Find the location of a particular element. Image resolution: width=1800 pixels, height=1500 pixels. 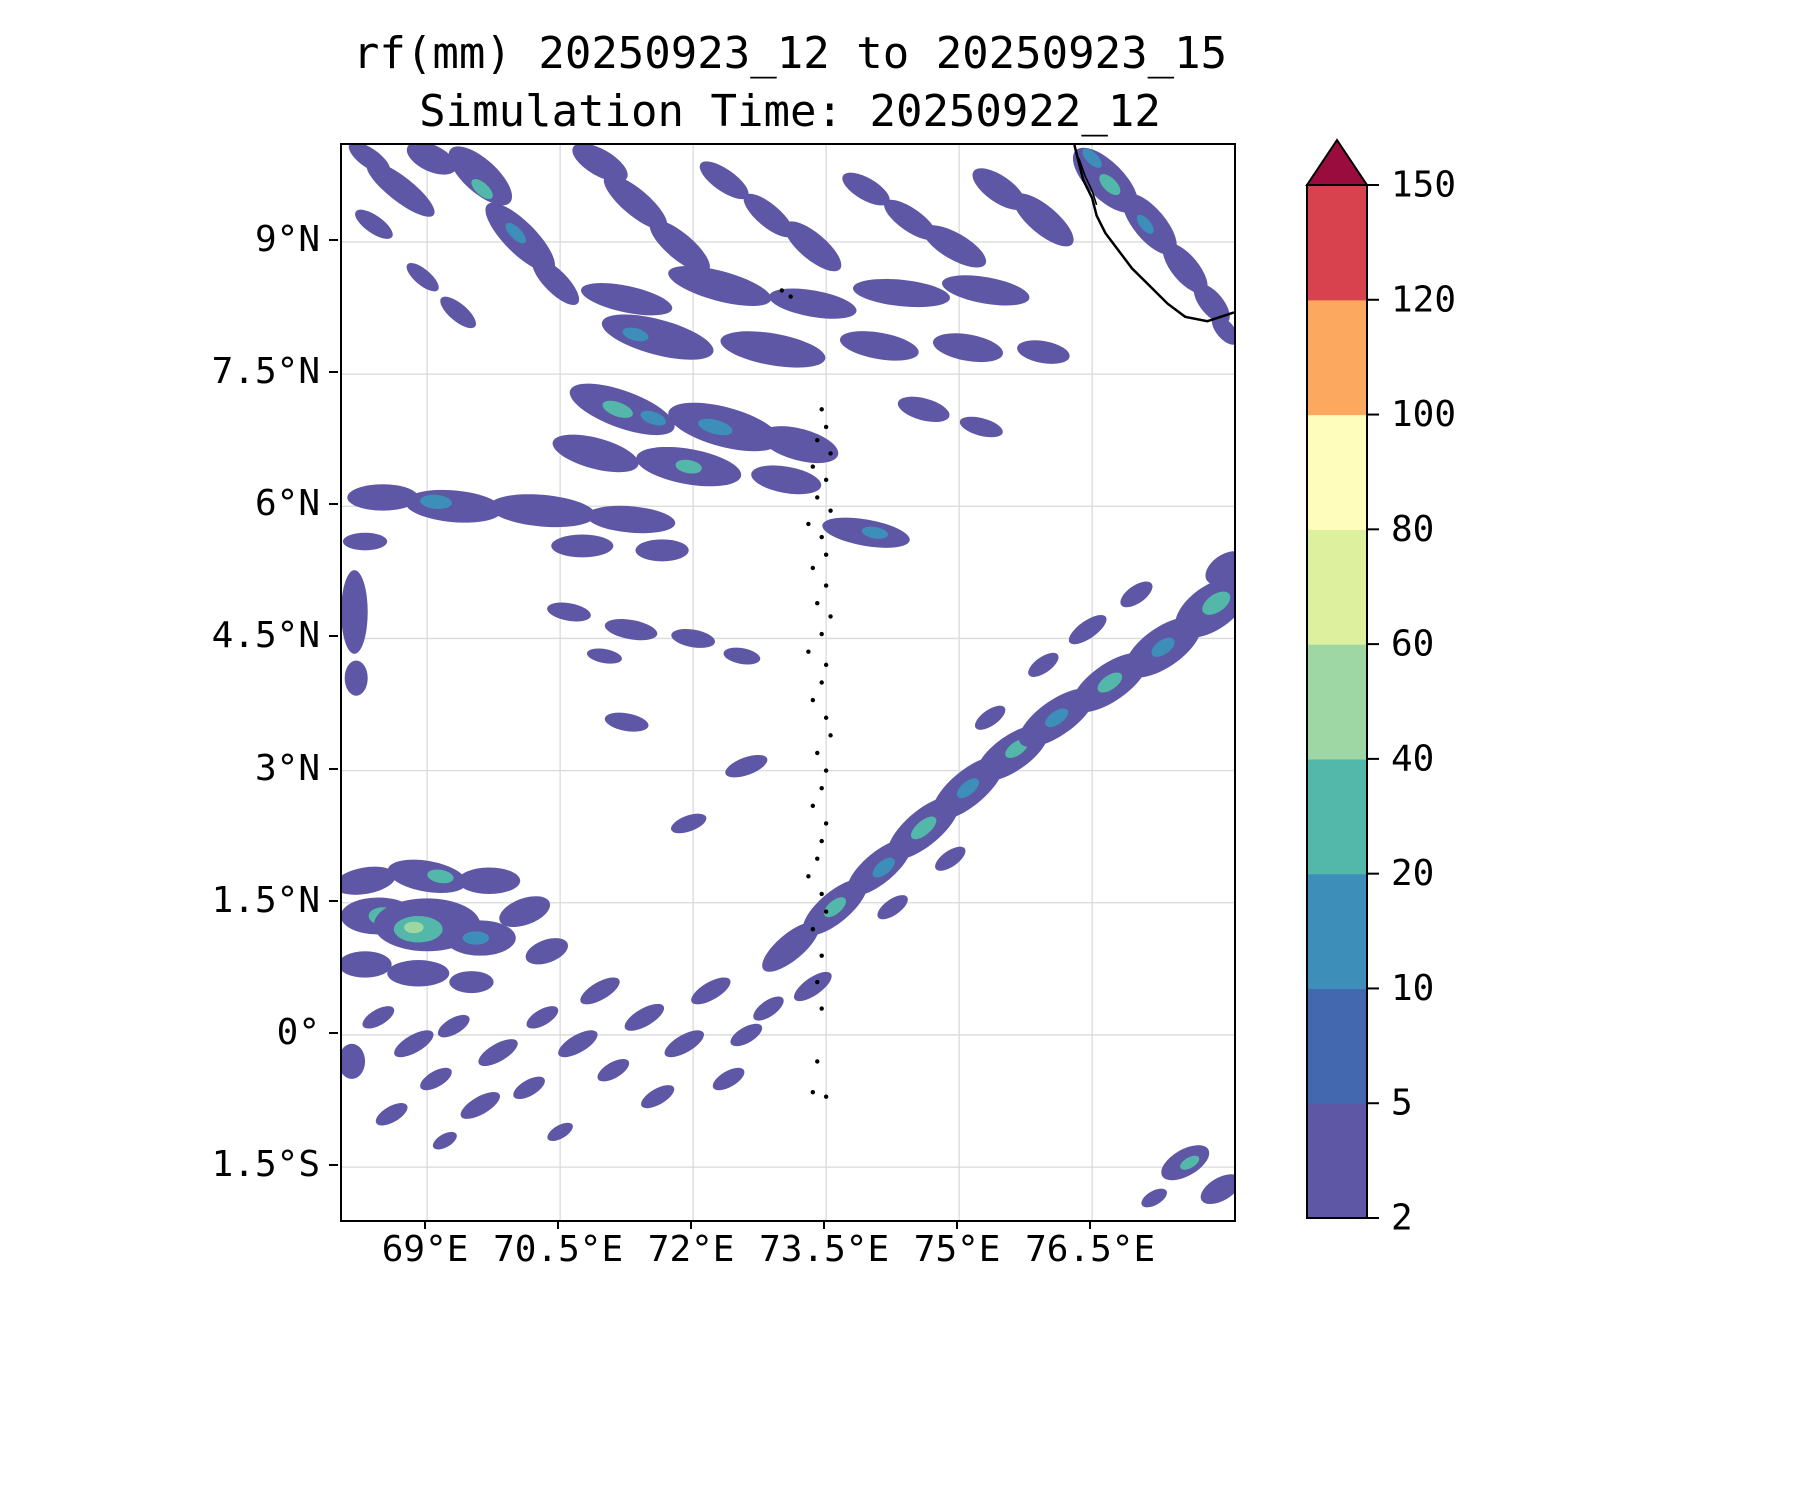

colorbar-segments is located at coordinates (1337, 702).